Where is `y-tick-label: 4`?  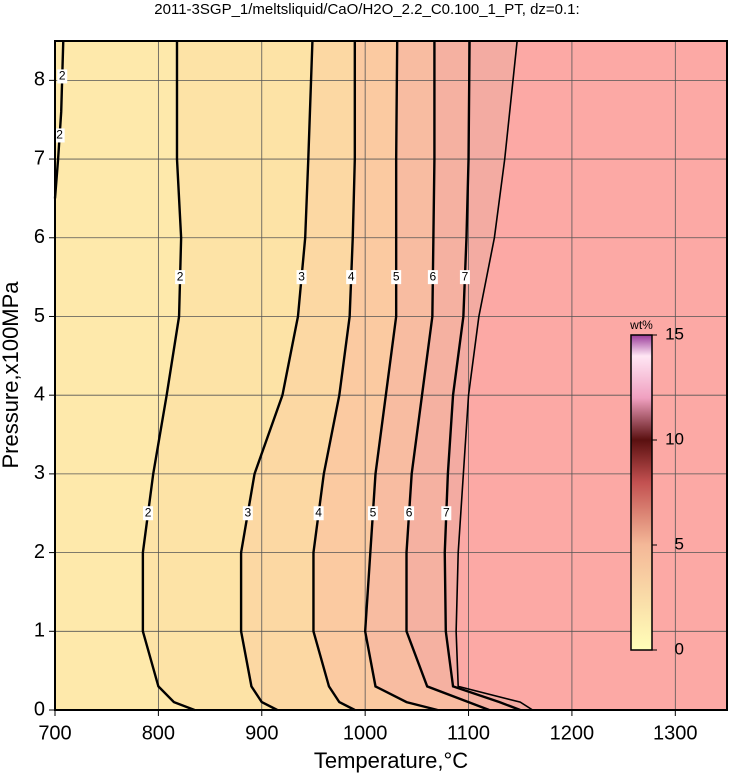 y-tick-label: 4 is located at coordinates (39, 394).